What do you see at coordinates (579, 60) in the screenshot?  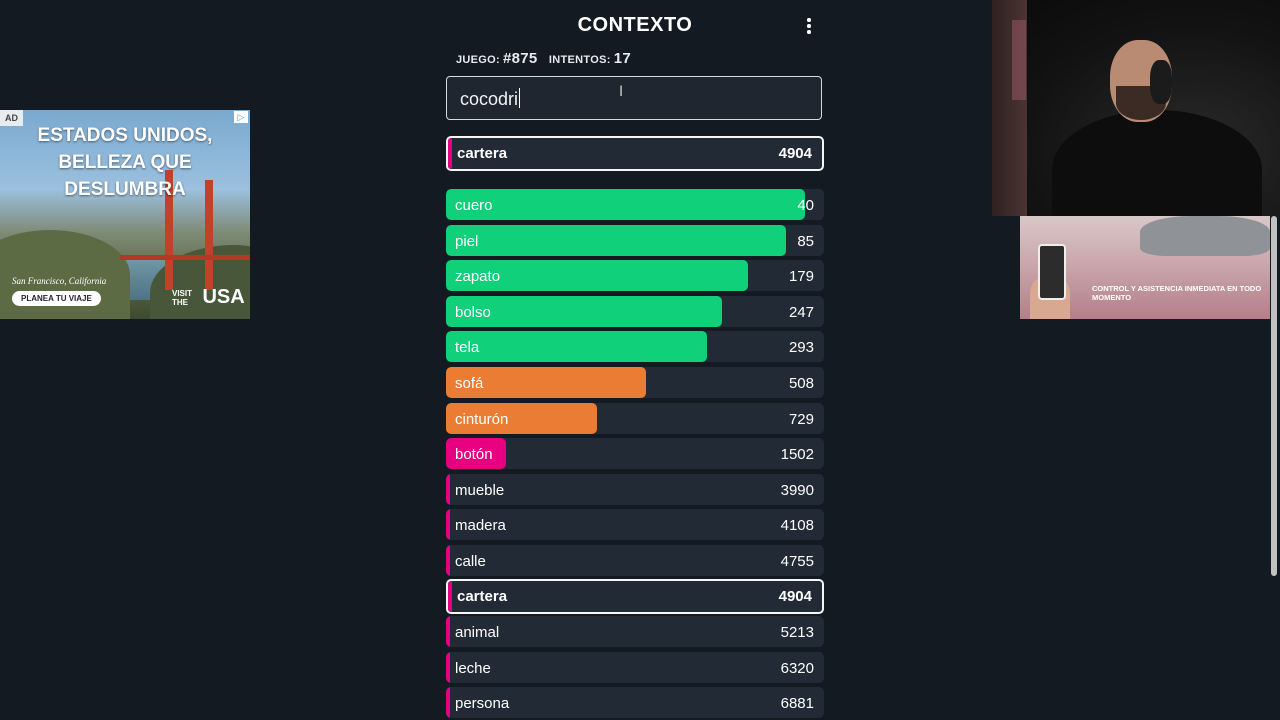 I see `attempts-label: INTENTOS:` at bounding box center [579, 60].